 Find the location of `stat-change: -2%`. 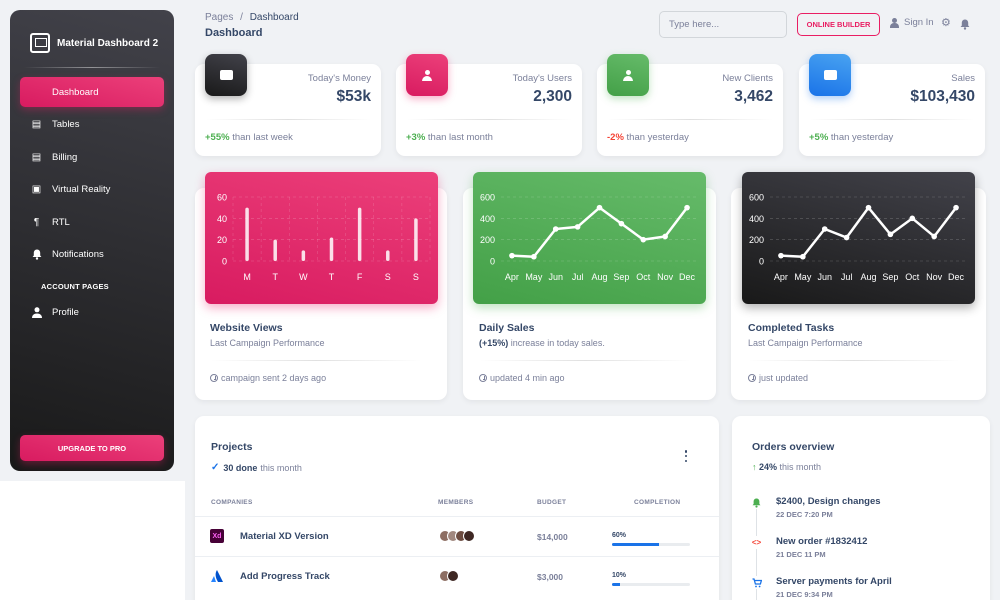

stat-change: -2% is located at coordinates (615, 137).